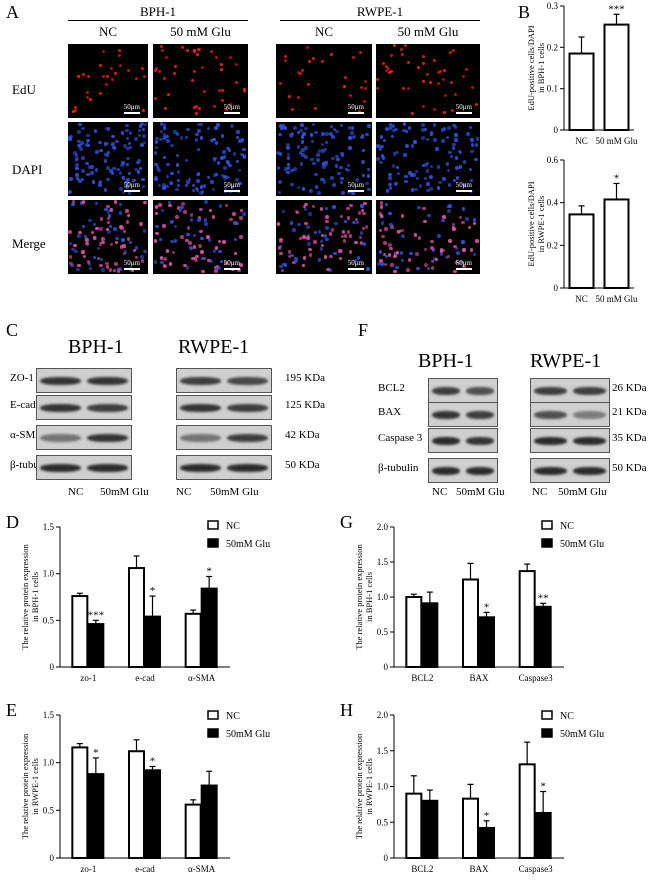 The image size is (649, 890). I want to click on row-label-edu: EdU, so click(24, 89).